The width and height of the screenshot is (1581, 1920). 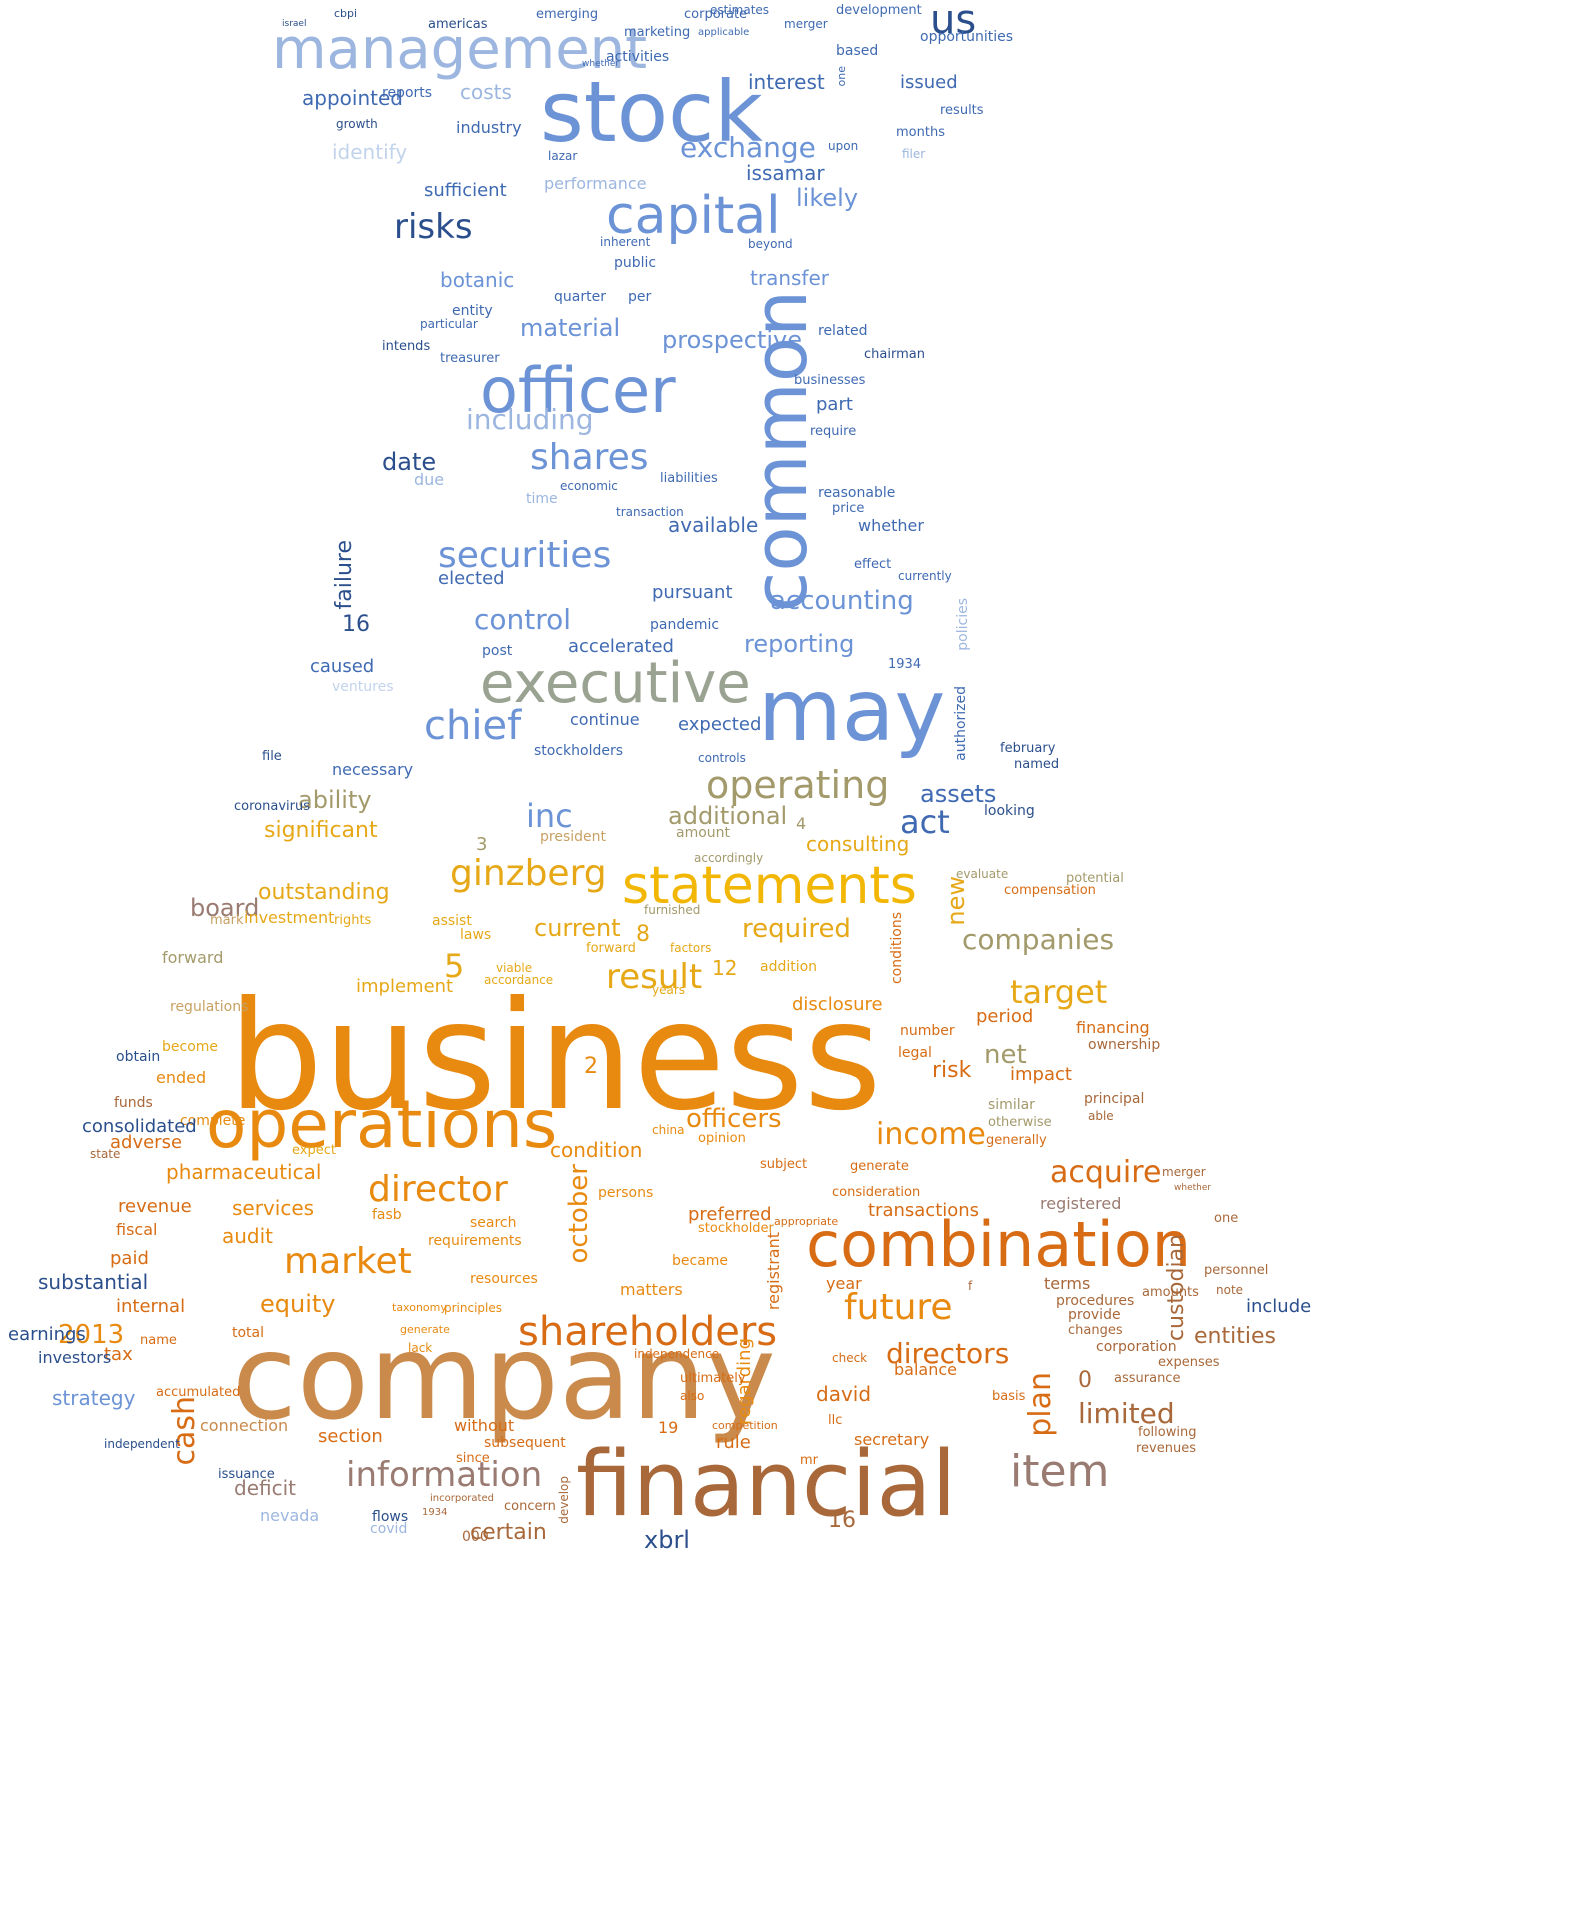 I want to click on word-ownership: ownership, so click(x=1124, y=1045).